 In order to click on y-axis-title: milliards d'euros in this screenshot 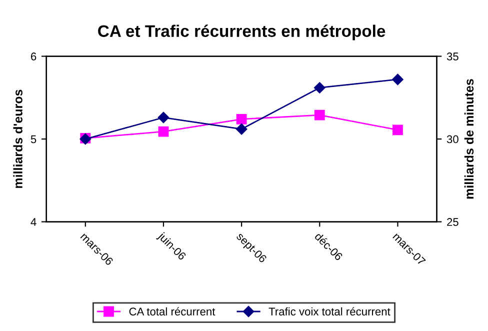, I will do `click(17, 139)`.